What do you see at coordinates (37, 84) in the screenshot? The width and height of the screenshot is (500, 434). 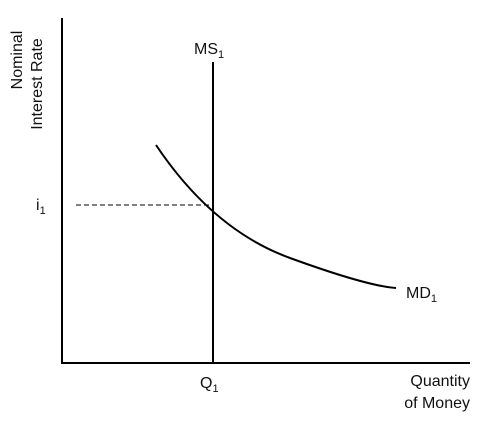 I see `y-axis-label-line2: Interest Rate` at bounding box center [37, 84].